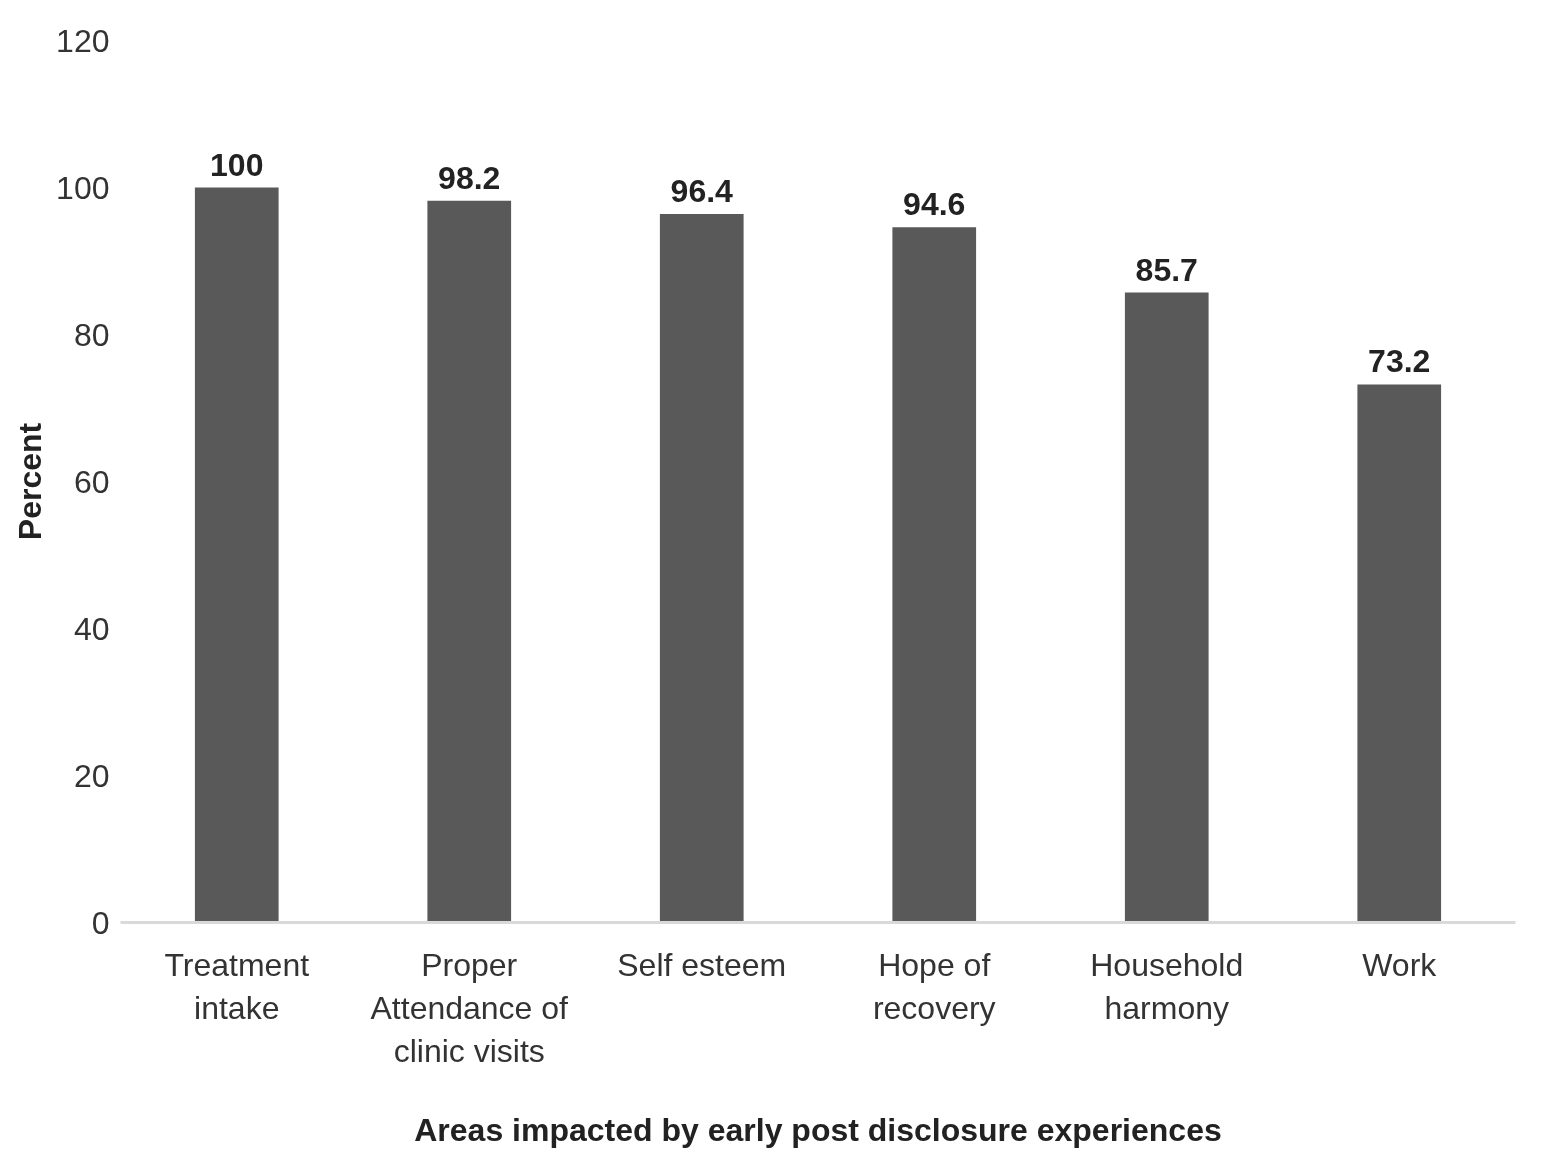 This screenshot has width=1547, height=1174. Describe the element at coordinates (702, 190) in the screenshot. I see `data-label: 96.4` at that location.